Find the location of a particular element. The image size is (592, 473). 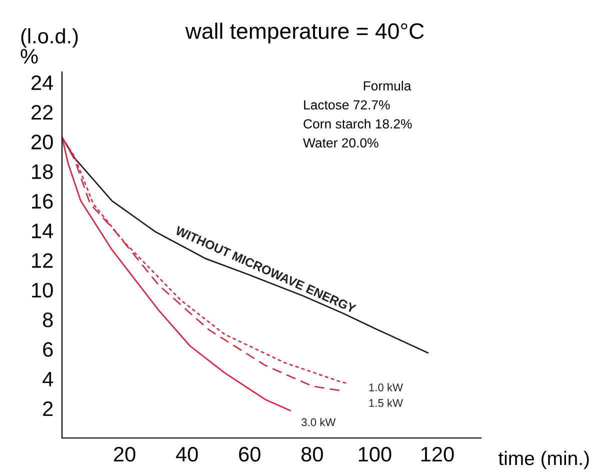

y-tick-label: 10 is located at coordinates (42, 290).